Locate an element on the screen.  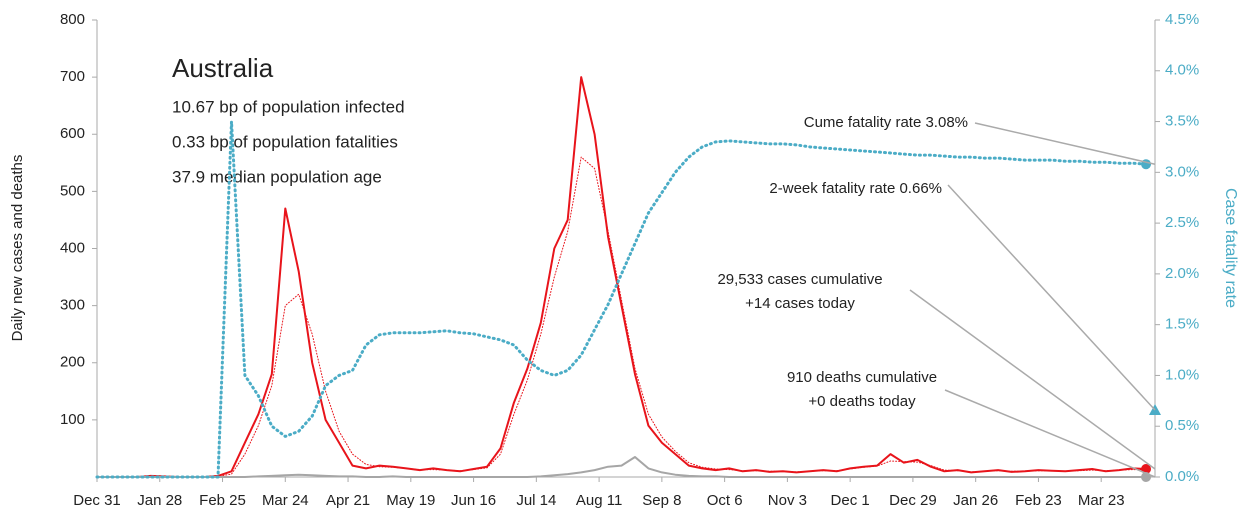
y2-tick-label: 3.5% is located at coordinates (1182, 121).